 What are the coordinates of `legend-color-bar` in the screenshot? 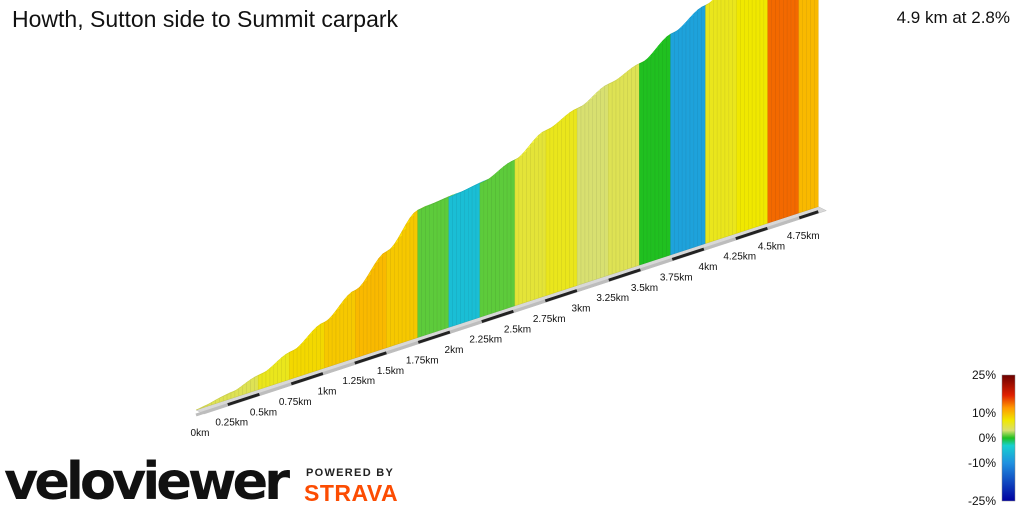 It's located at (1008, 438).